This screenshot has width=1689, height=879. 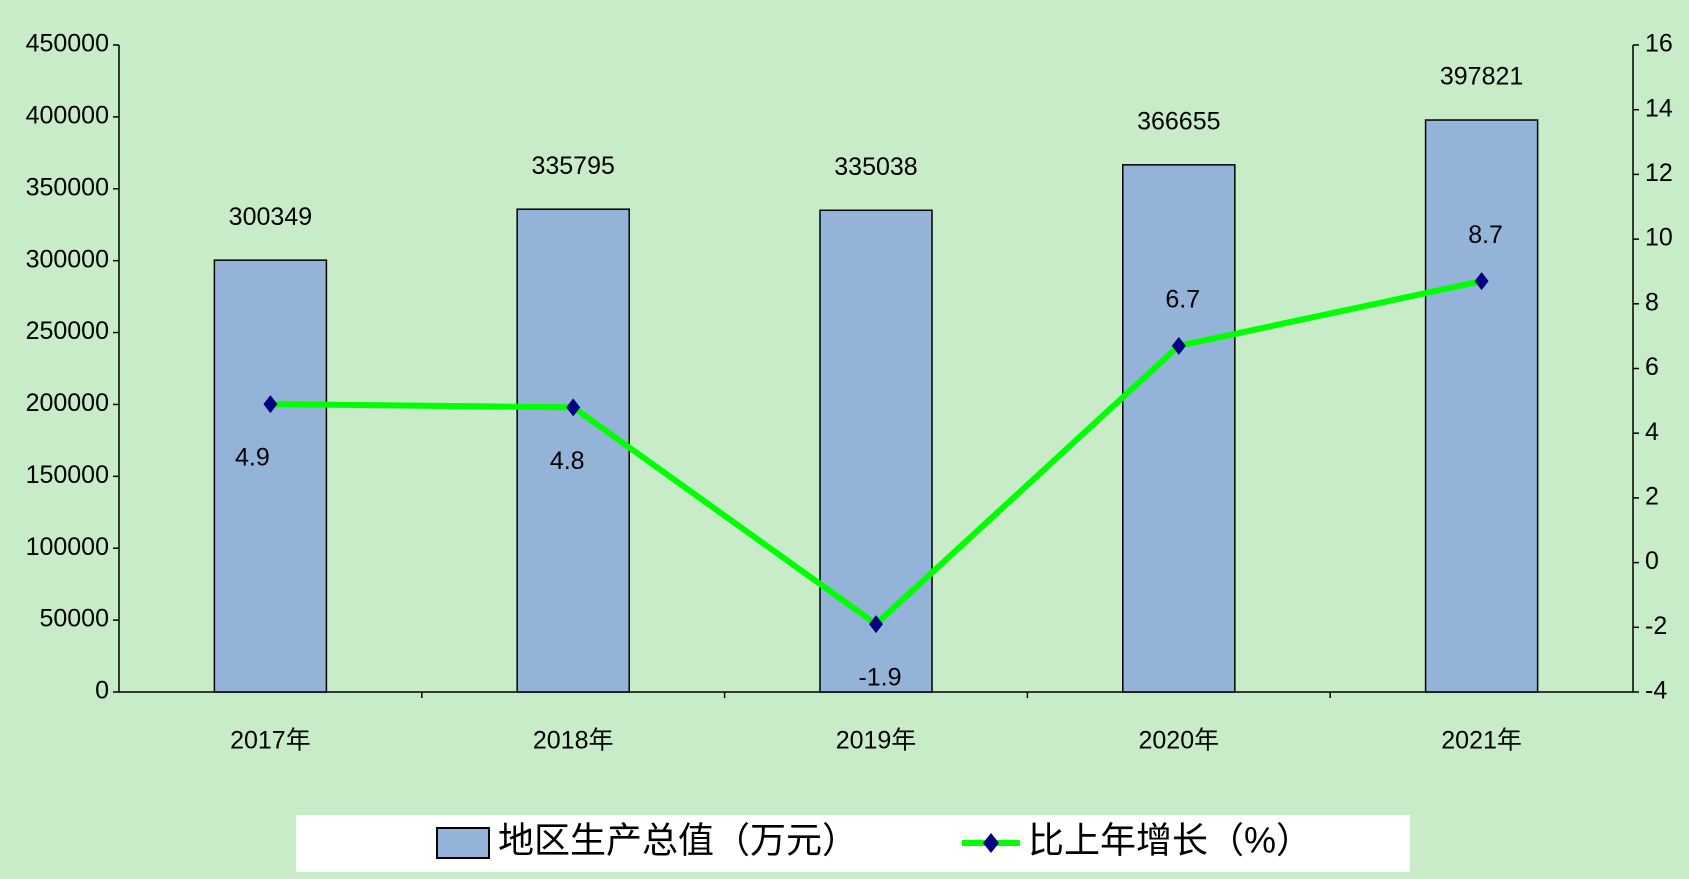 What do you see at coordinates (573, 741) in the screenshot?
I see `x-tick-label: 2018年` at bounding box center [573, 741].